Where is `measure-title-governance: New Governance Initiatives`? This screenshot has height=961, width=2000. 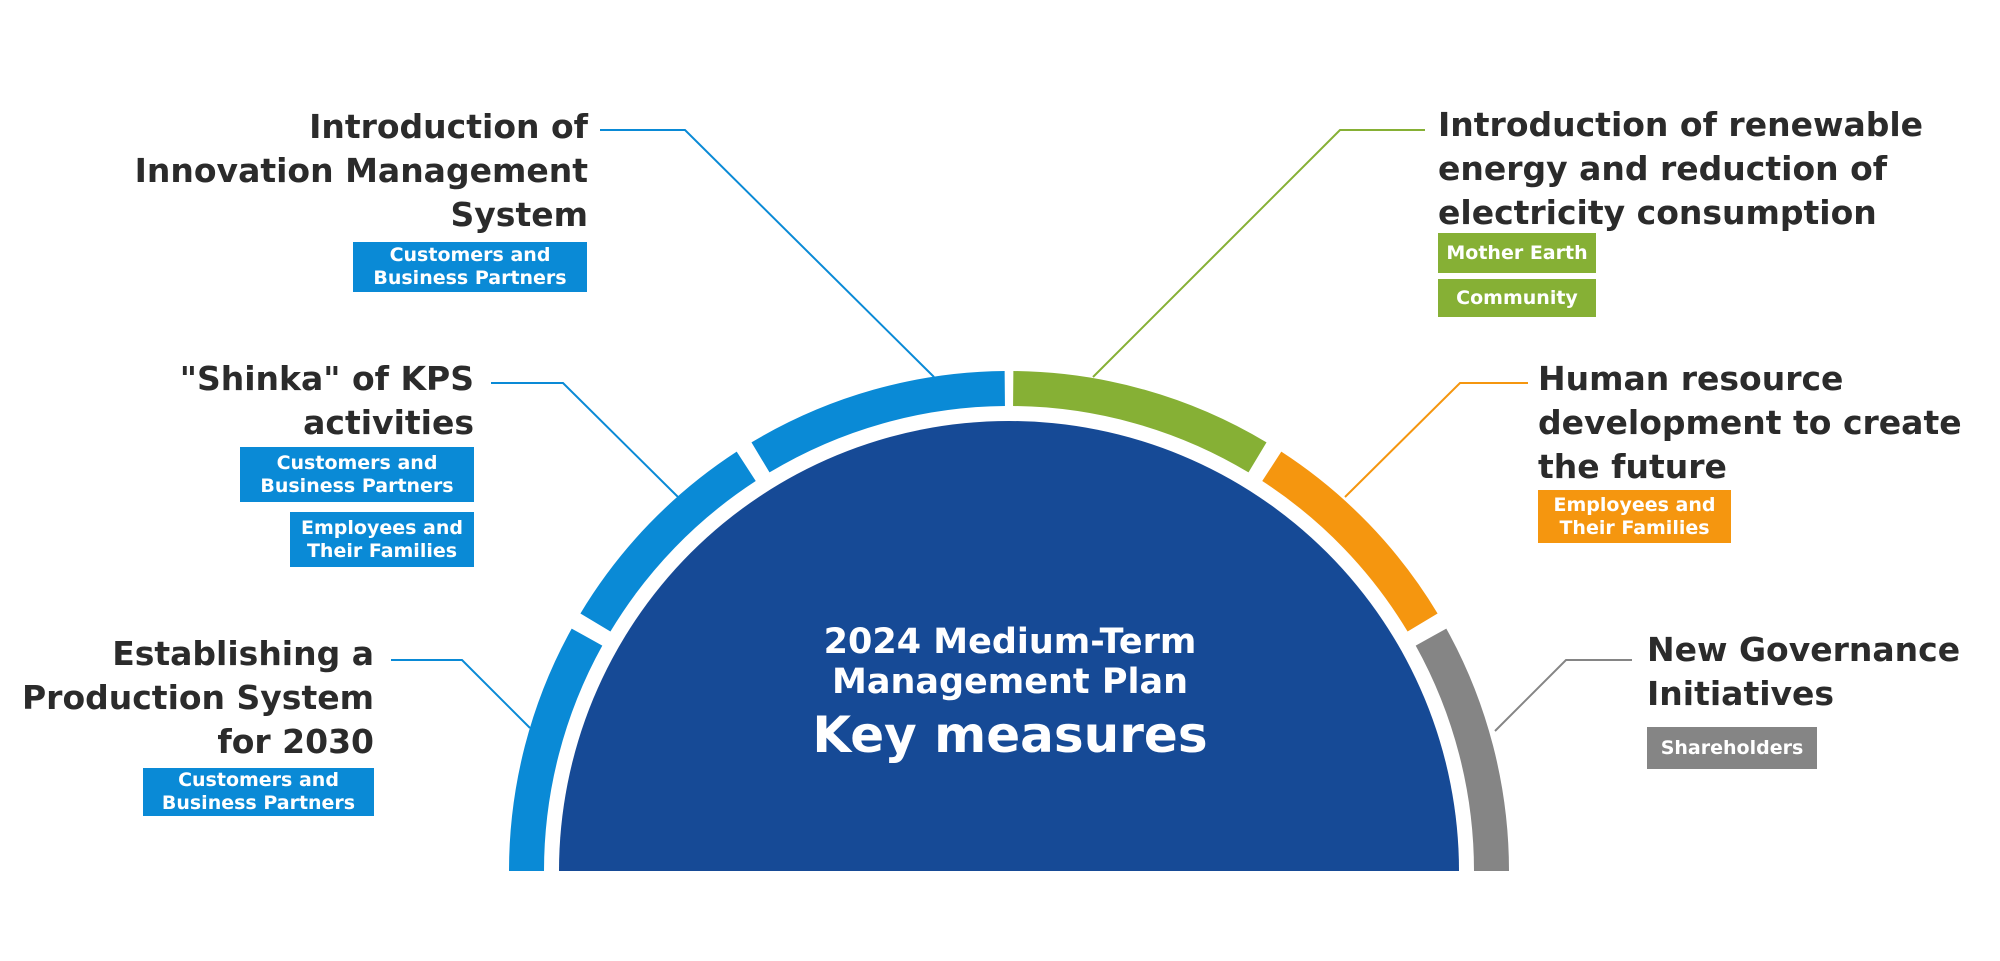
measure-title-governance: New Governance Initiatives is located at coordinates (1803, 672).